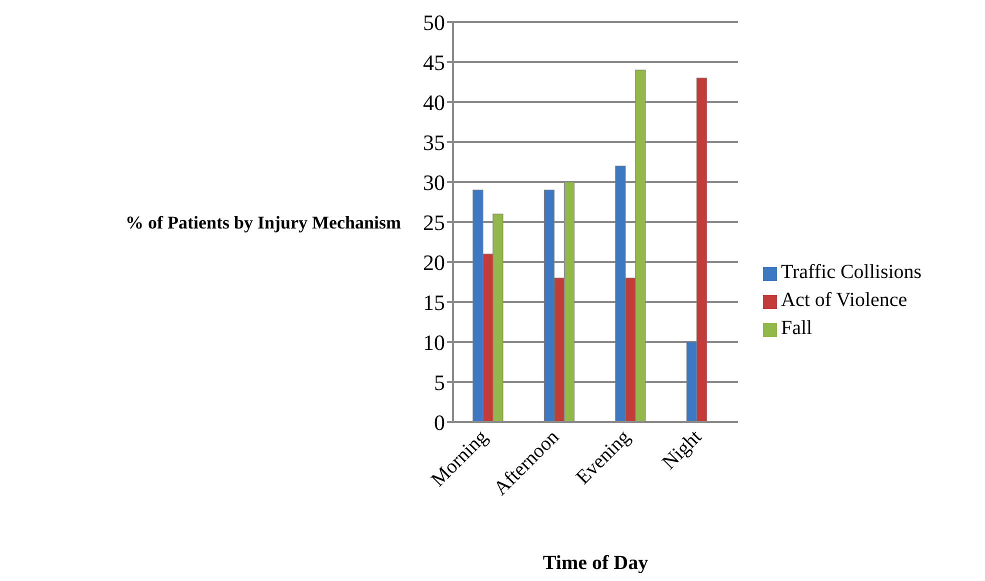  I want to click on y-tick-label: 15, so click(434, 302).